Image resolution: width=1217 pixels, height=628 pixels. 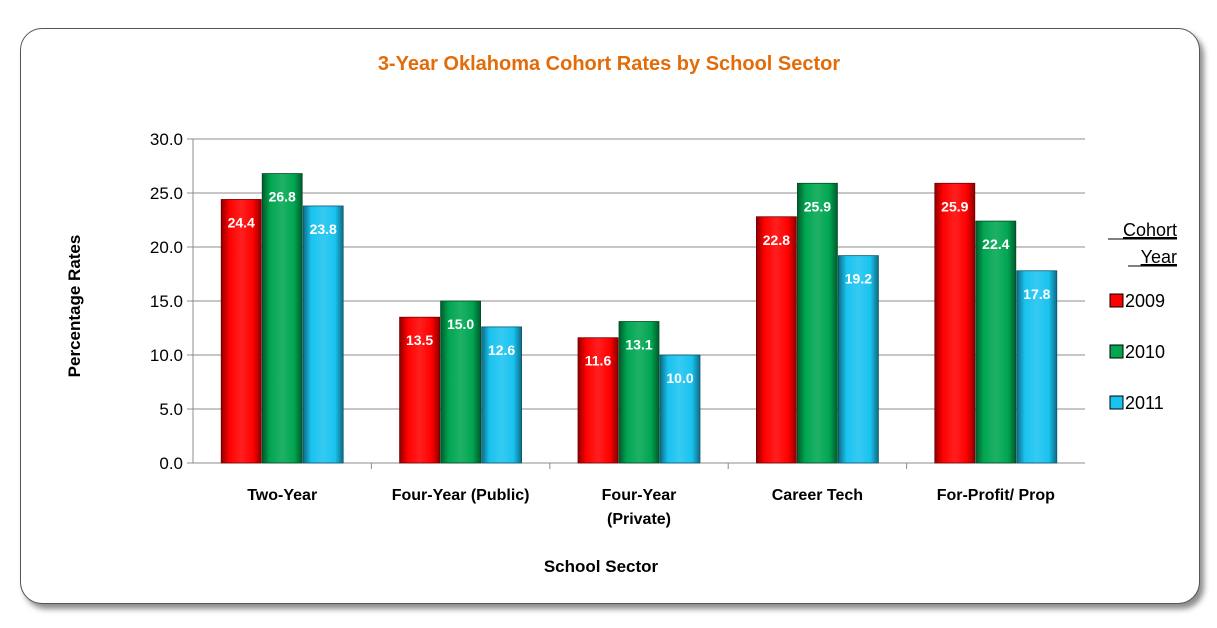 I want to click on y-tick-label: 20.0, so click(x=166, y=247).